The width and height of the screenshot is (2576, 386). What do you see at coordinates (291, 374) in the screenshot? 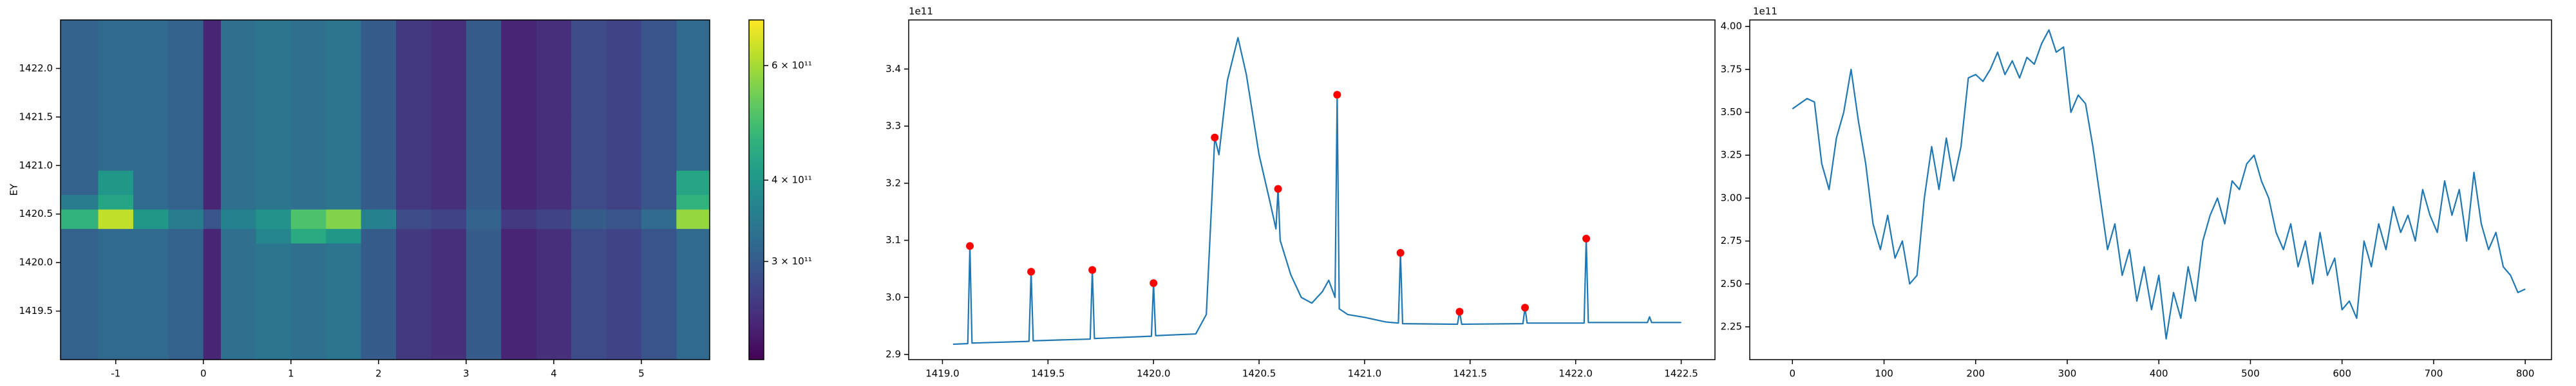
I see `x-tick-label: 1` at bounding box center [291, 374].